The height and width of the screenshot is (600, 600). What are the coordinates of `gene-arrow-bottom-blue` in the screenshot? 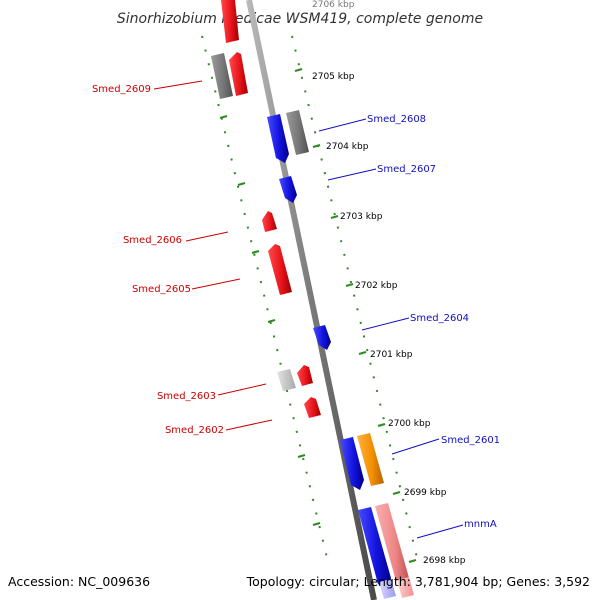 It's located at (387, 589).